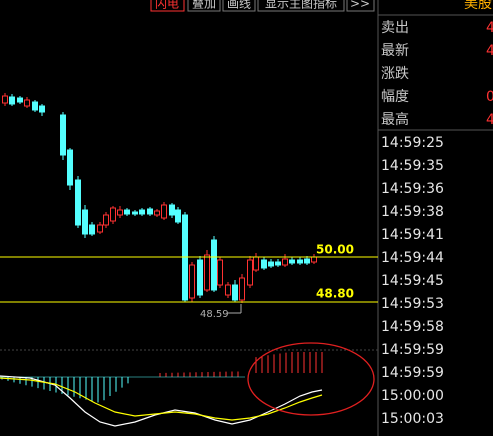  I want to click on tick-time: 15:00:03, so click(412, 419).